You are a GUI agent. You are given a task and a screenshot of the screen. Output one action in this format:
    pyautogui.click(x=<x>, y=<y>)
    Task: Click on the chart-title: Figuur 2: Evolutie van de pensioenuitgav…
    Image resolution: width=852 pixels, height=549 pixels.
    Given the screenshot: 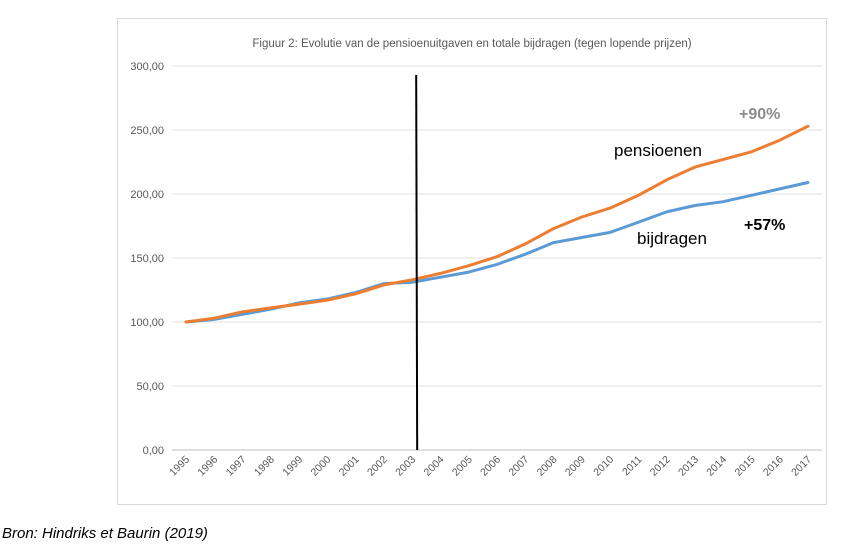 What is the action you would take?
    pyautogui.click(x=471, y=44)
    